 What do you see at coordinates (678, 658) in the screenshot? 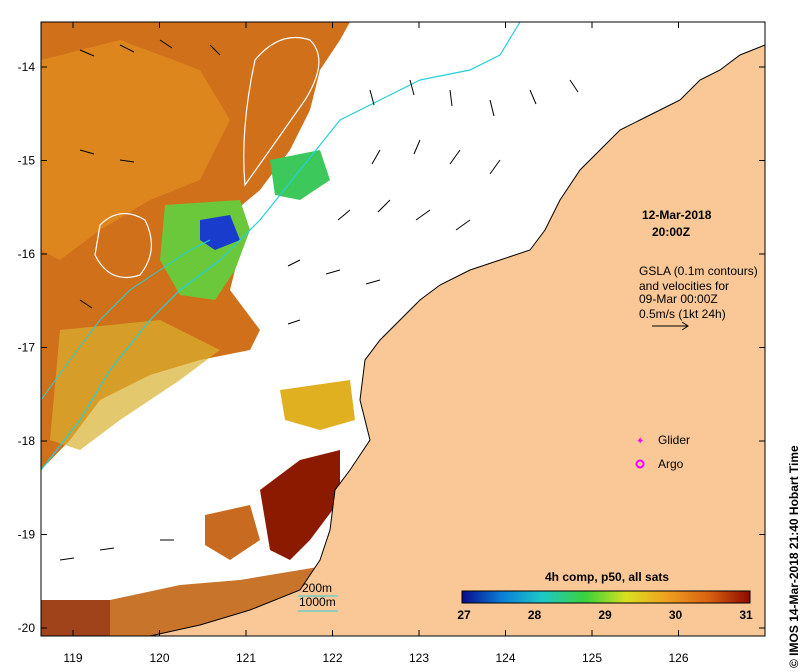
I see `x-tick-label: 126` at bounding box center [678, 658].